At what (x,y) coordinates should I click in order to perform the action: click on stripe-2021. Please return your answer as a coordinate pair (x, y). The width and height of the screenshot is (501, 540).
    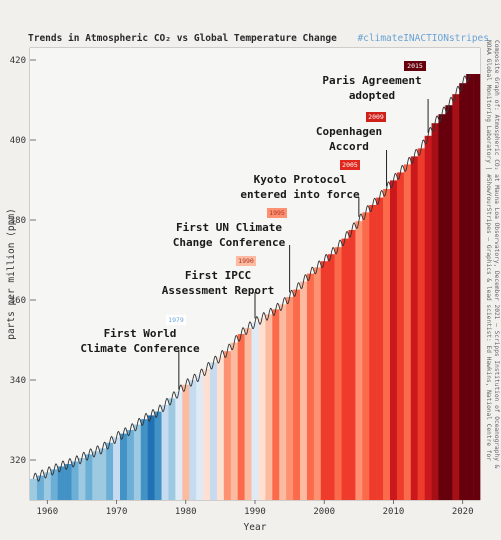
    Looking at the image, I should click on (470, 287).